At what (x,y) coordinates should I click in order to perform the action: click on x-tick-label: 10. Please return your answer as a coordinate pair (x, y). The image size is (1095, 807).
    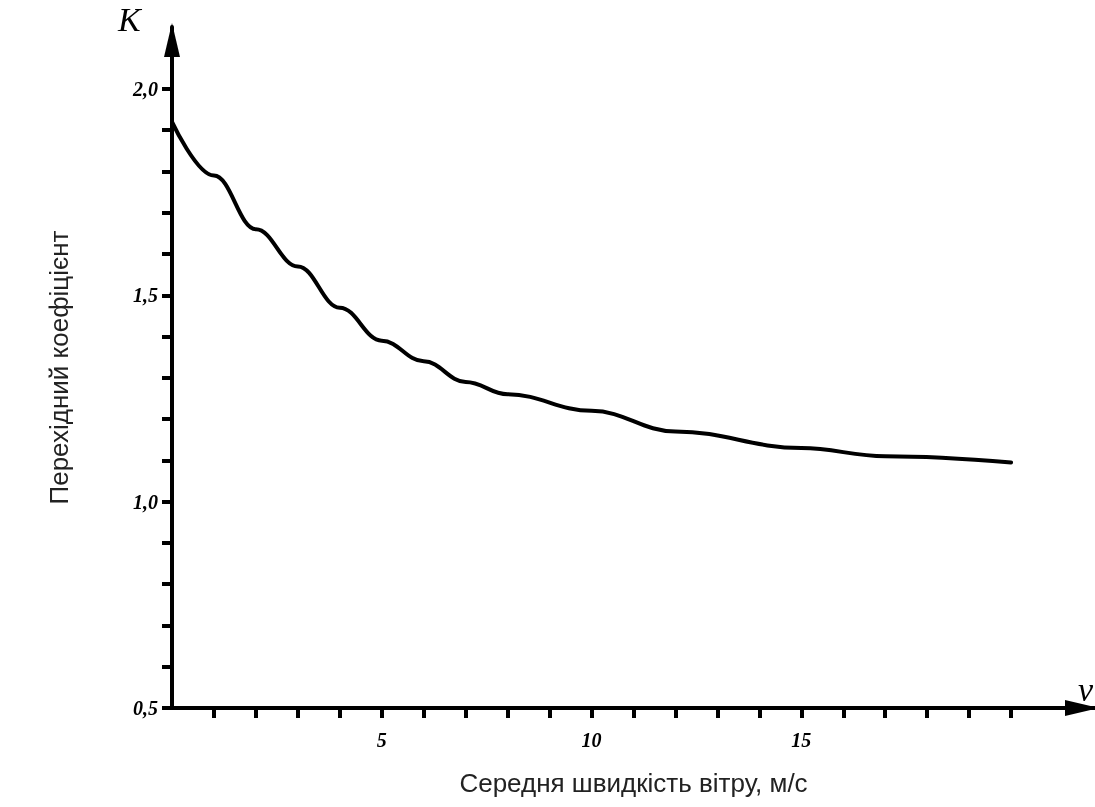
    Looking at the image, I should click on (591, 740).